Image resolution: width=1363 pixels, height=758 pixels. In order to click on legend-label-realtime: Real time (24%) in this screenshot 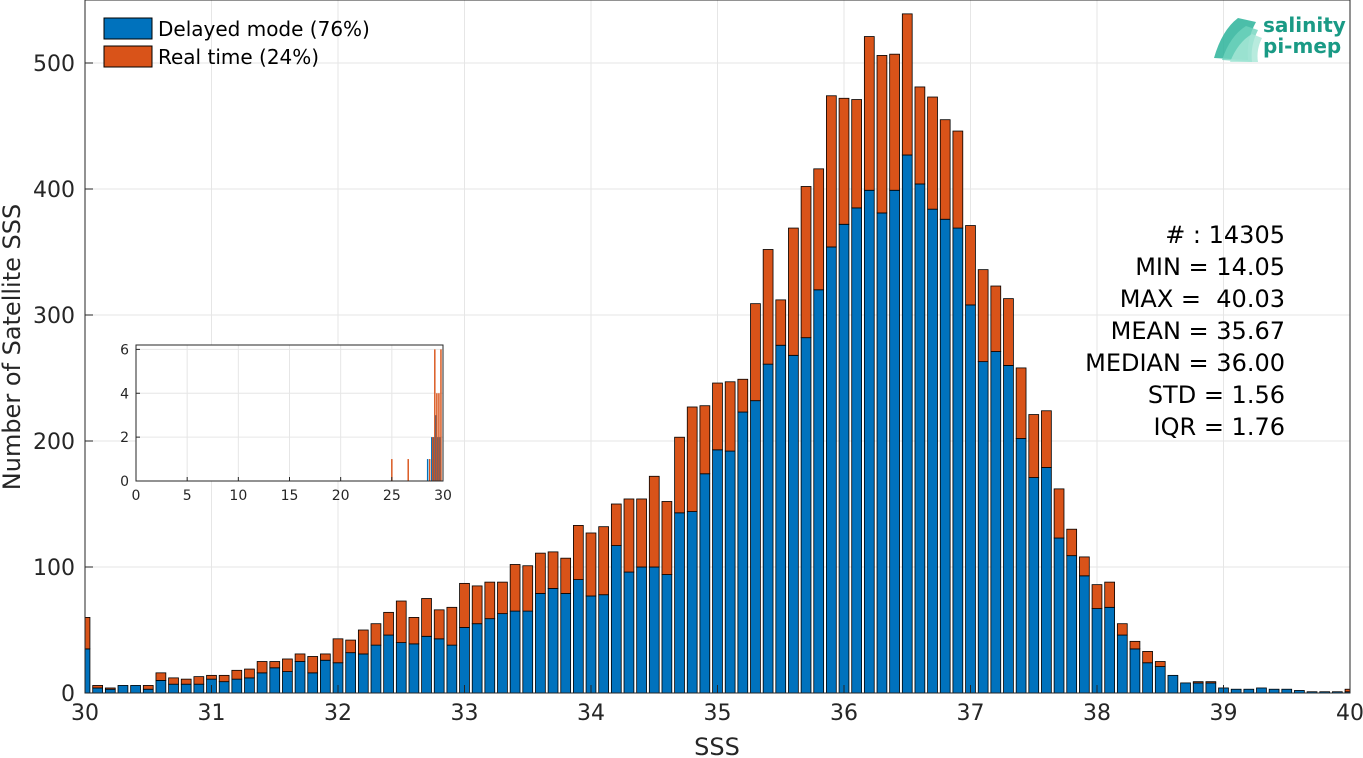, I will do `click(238, 57)`.